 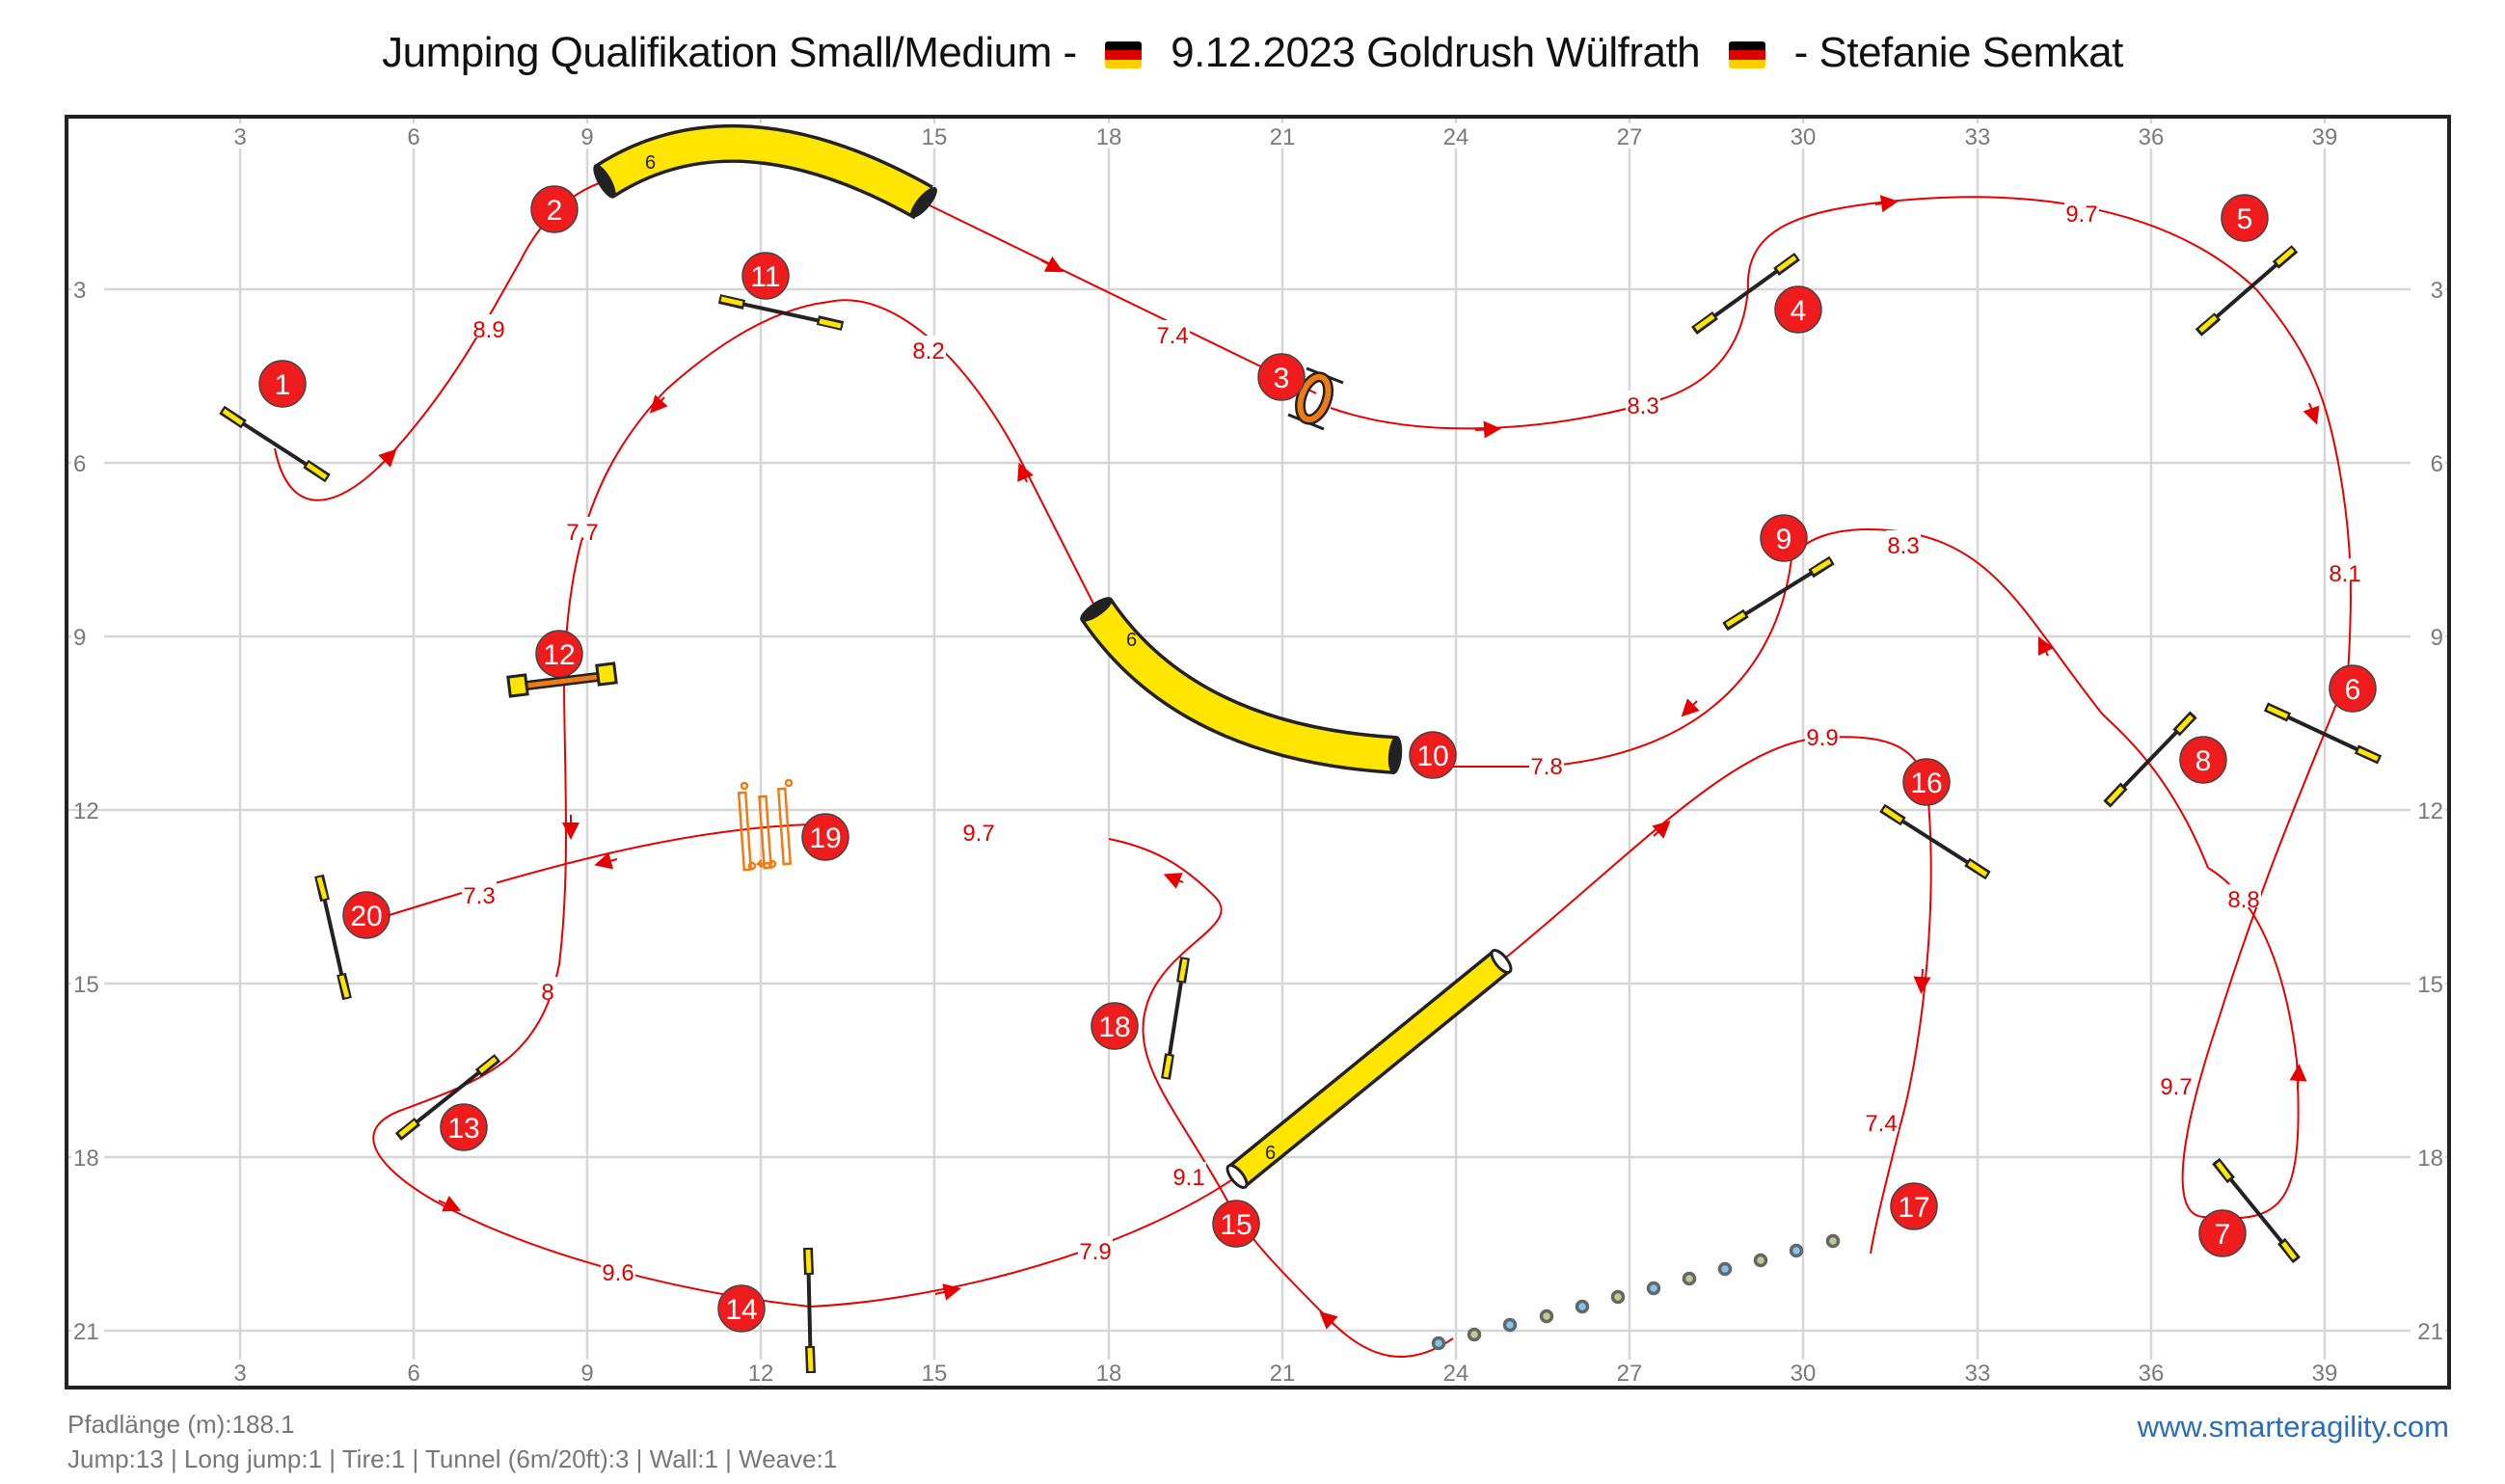 I want to click on svg-text: 7, so click(x=2223, y=1235).